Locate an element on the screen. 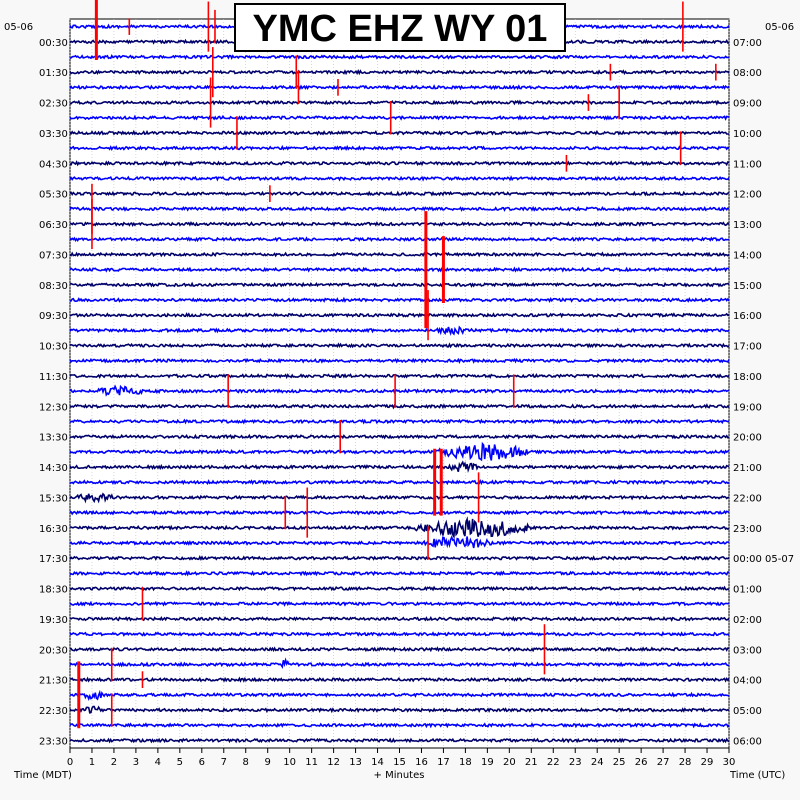 This screenshot has width=800, height=800. x-tick-label: 7 is located at coordinates (224, 762).